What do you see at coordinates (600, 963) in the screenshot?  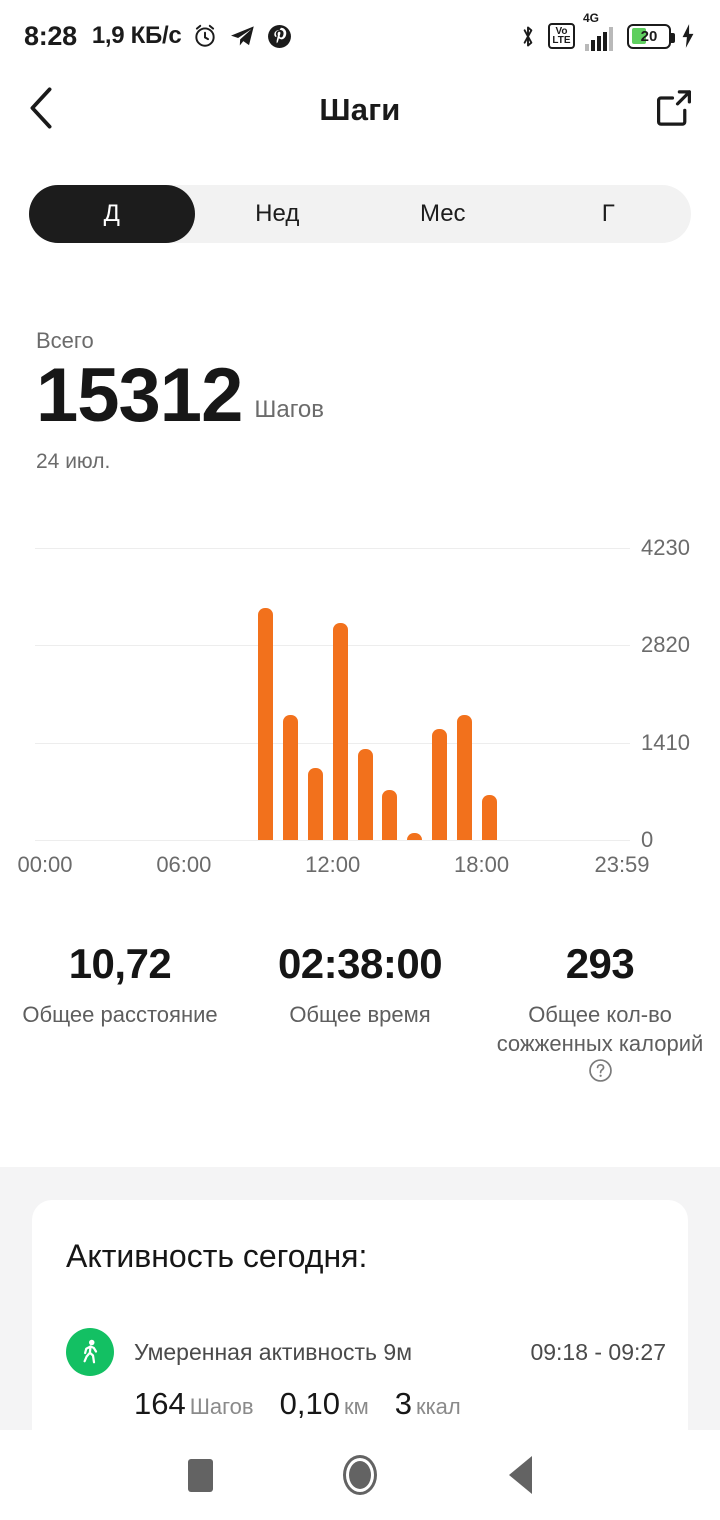 I see `stat-calories-value: 293` at bounding box center [600, 963].